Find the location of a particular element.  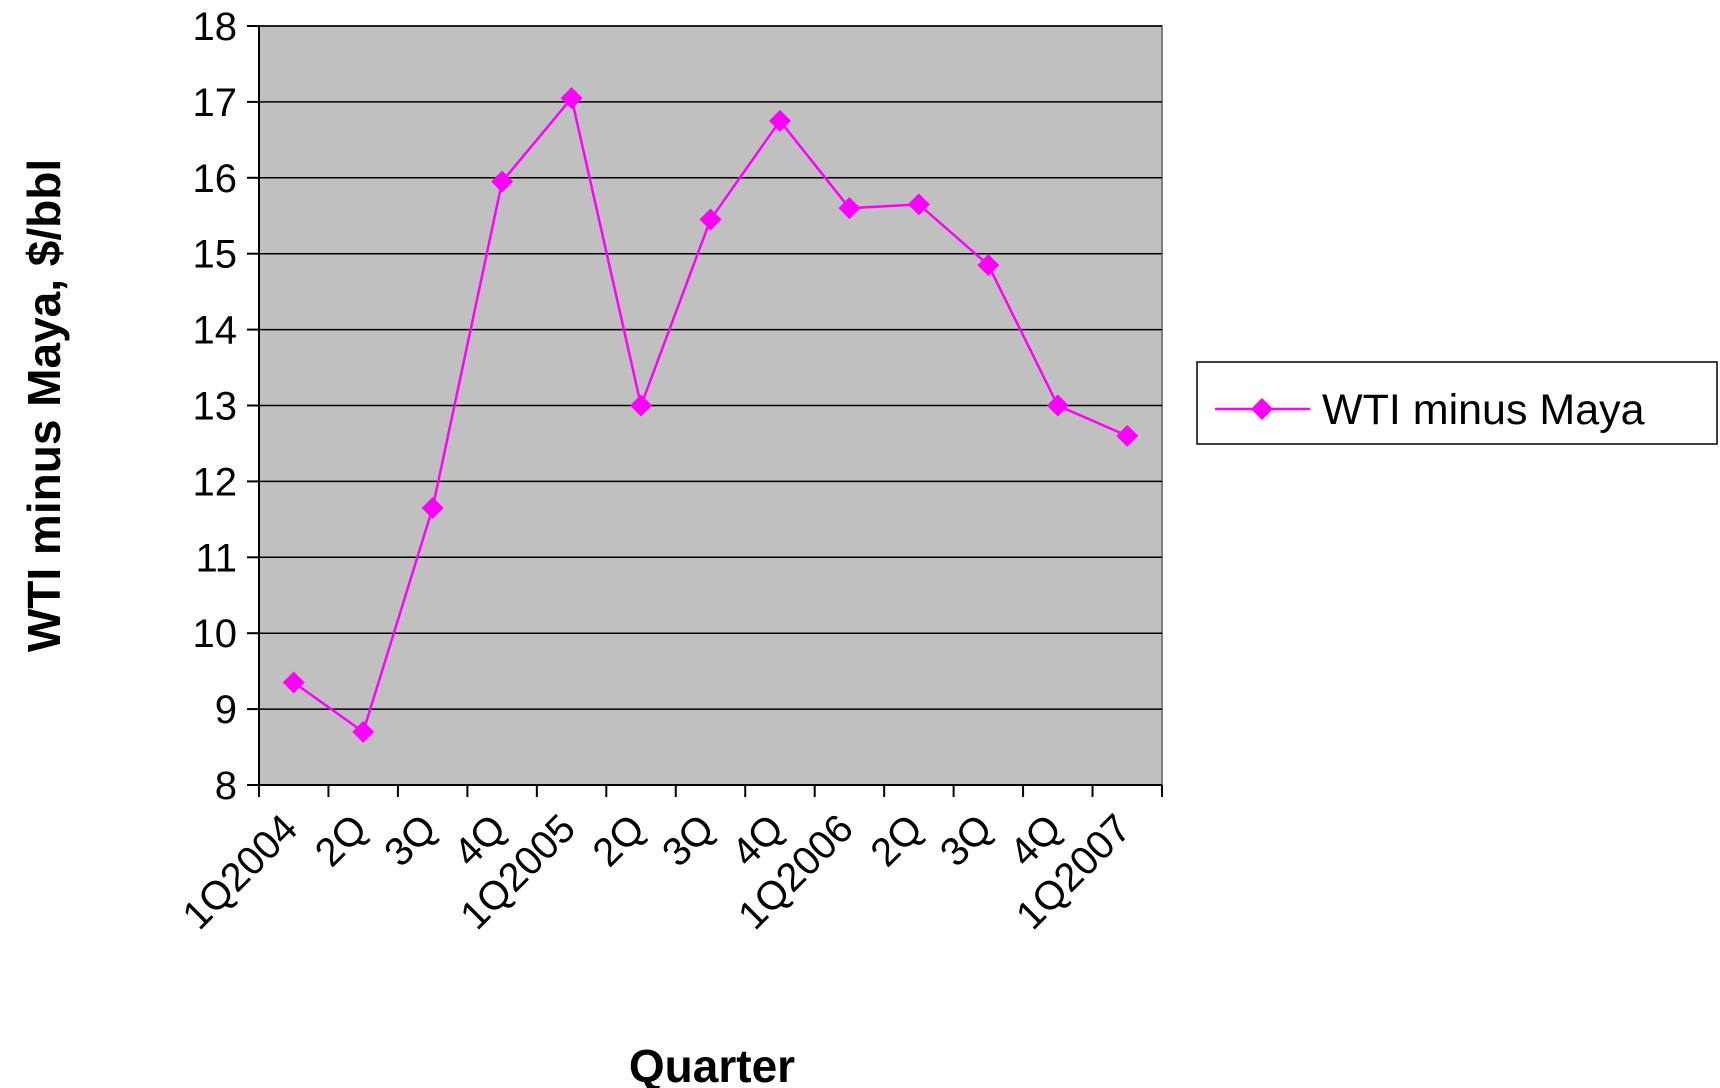

y-axis-ticks: 8 9 10 11 12 13 14 15 16 17 18 is located at coordinates (226, 406).